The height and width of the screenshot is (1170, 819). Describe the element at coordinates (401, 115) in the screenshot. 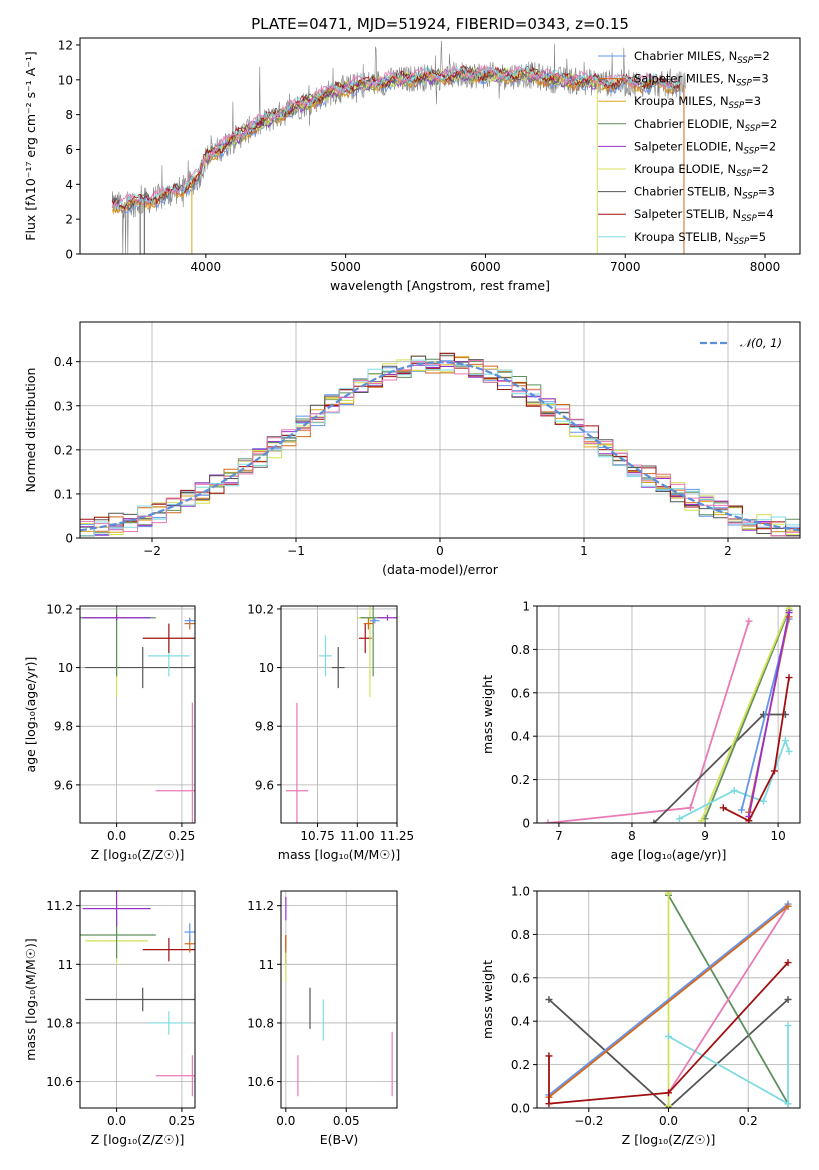

I see `model-salpeter-elodie` at that location.